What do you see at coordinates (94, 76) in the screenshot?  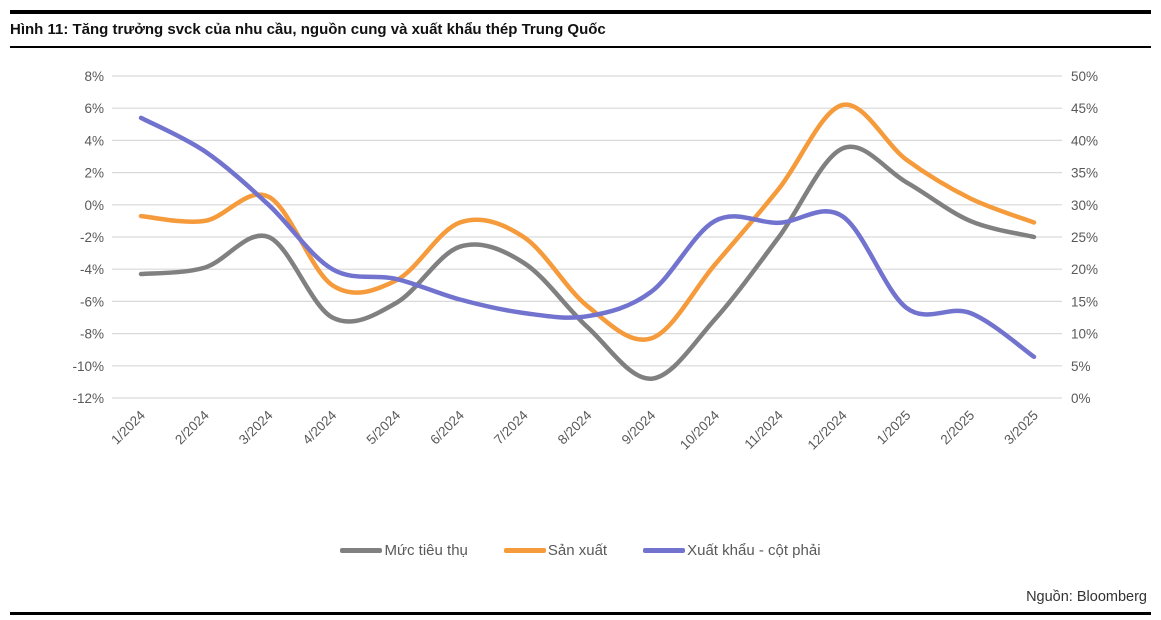 I see `left-axis-tick: 8%` at bounding box center [94, 76].